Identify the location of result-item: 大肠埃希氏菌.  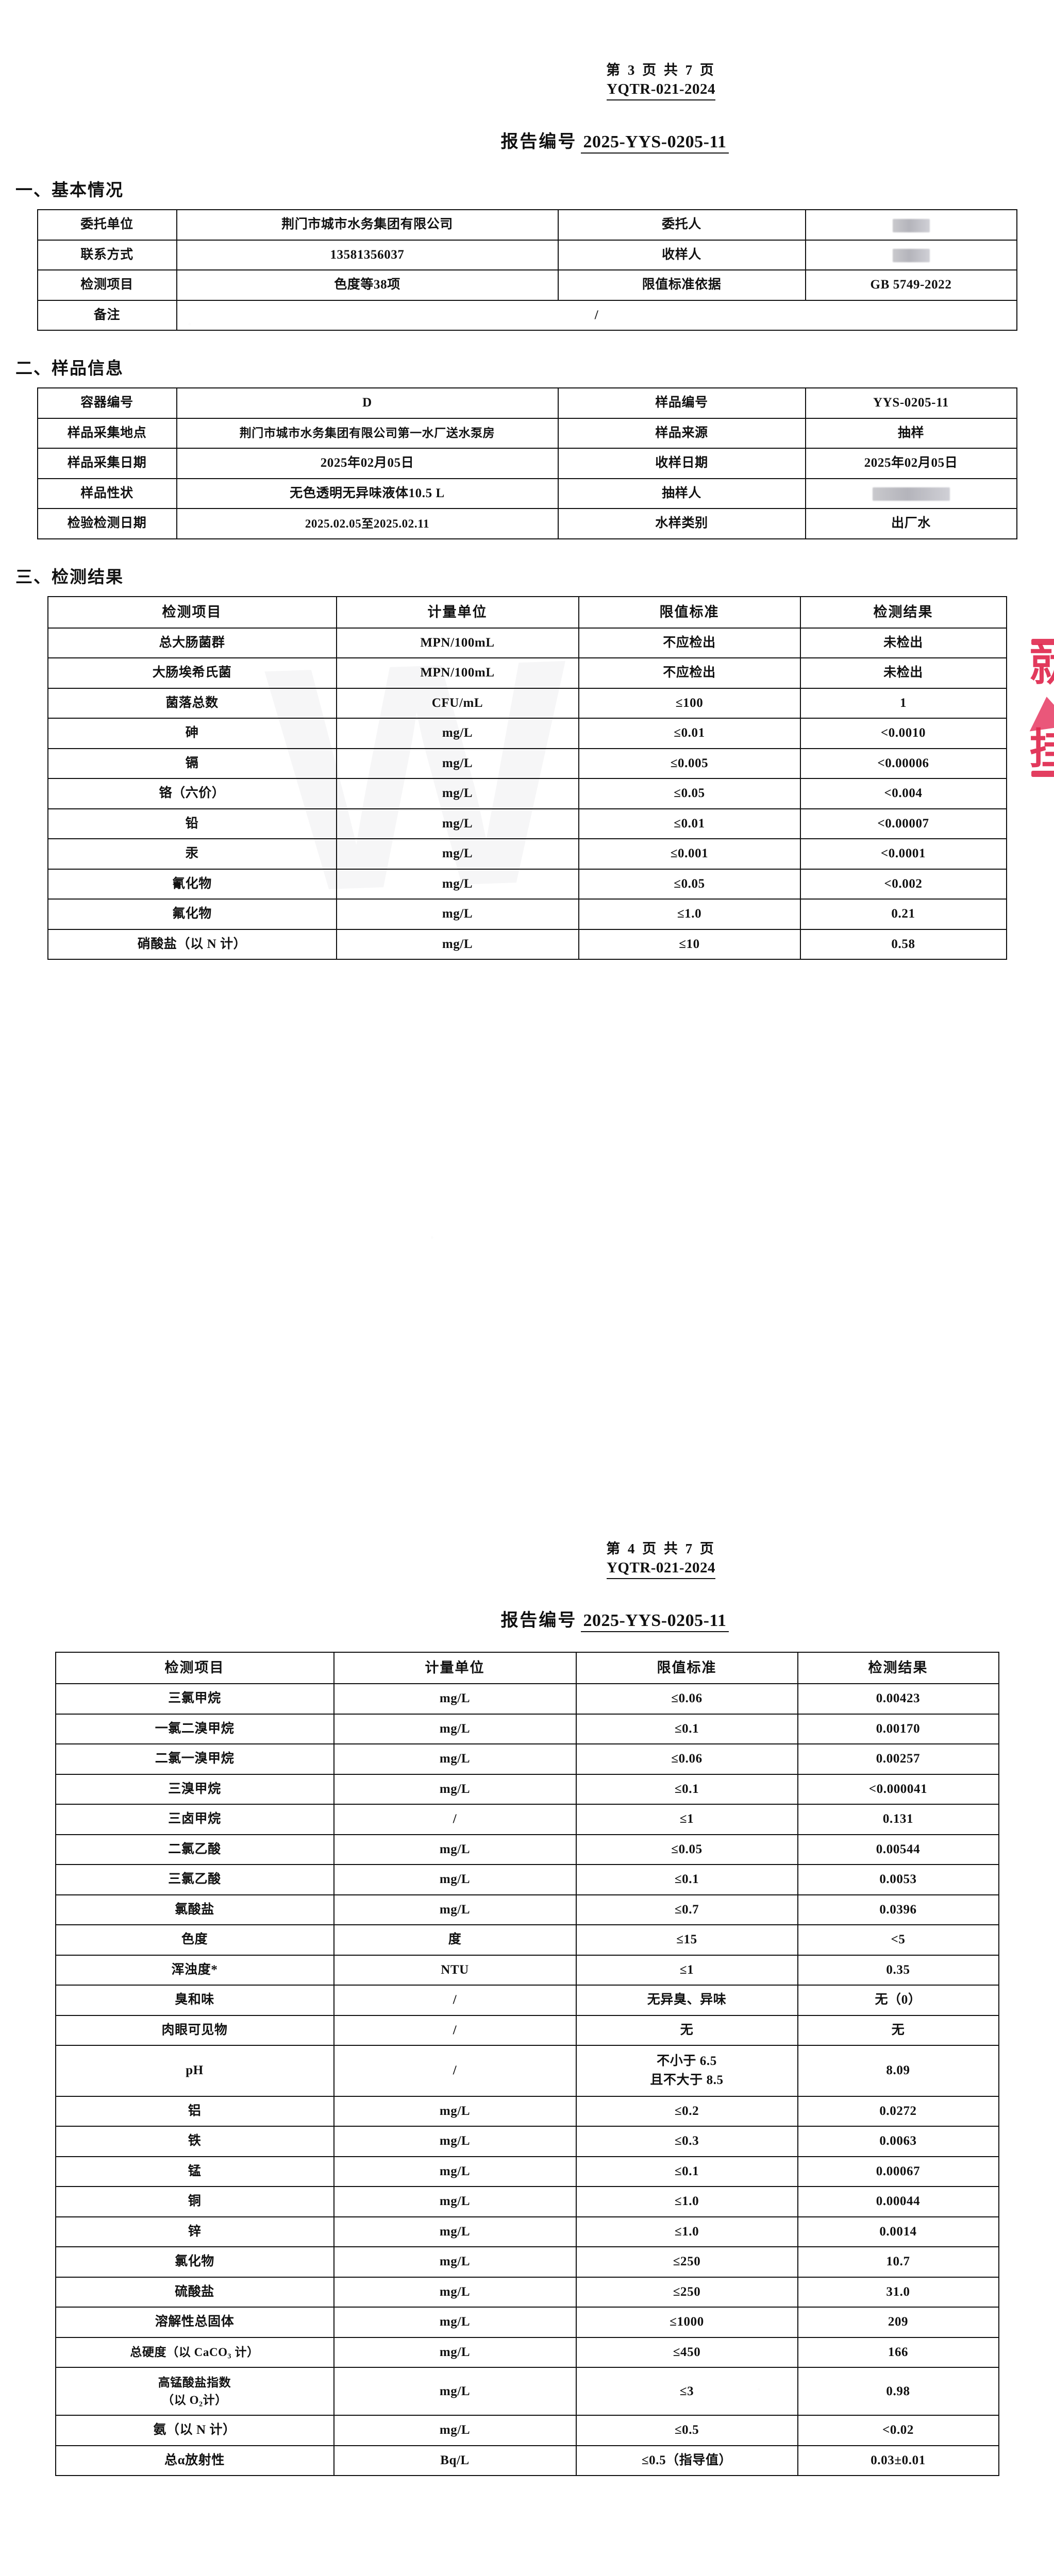
(192, 673).